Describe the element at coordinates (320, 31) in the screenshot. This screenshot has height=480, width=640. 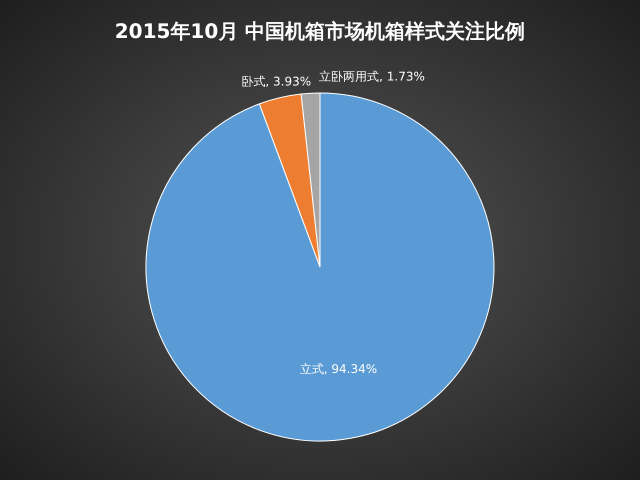
I see `chart-title: 2015年10月 中国机箱市场机箱样式关注比例` at that location.